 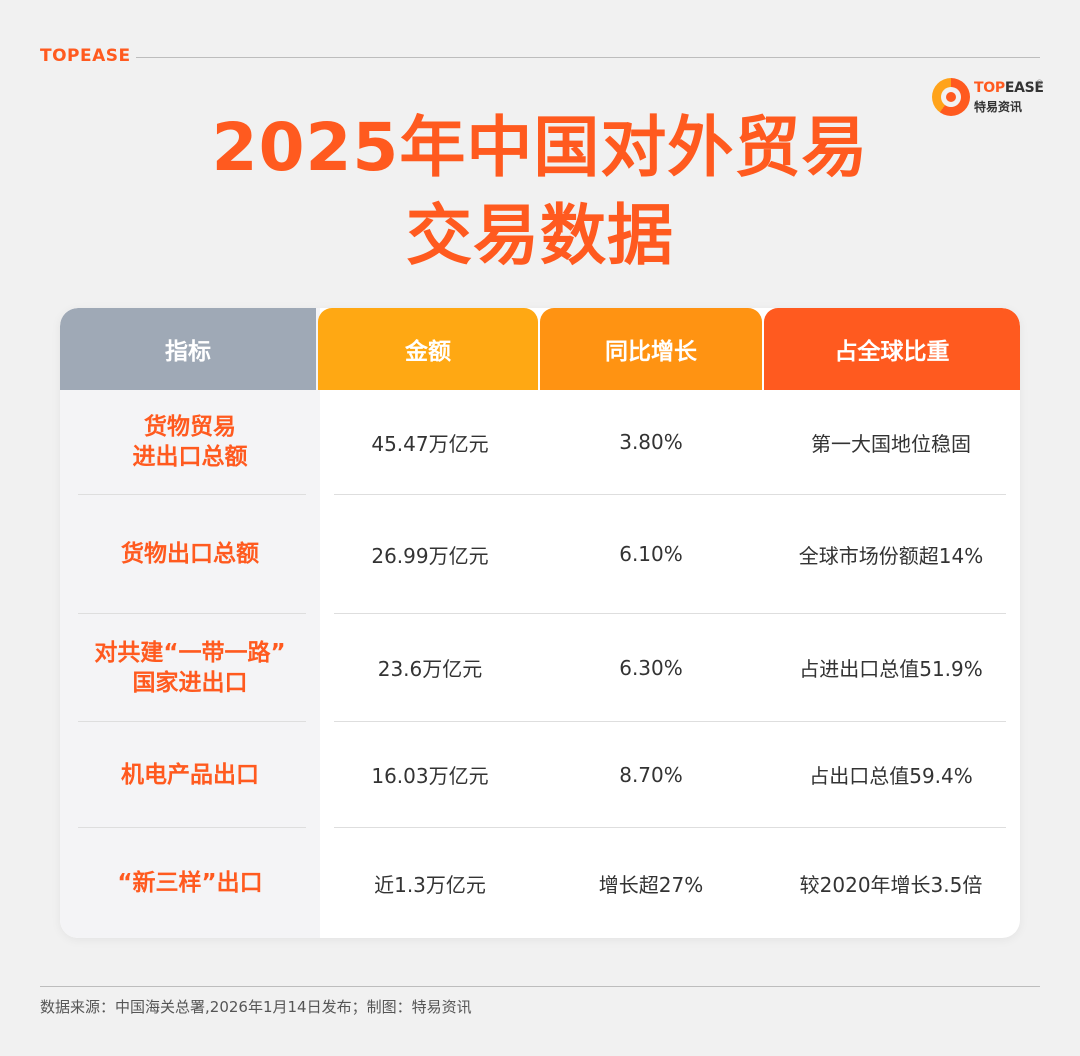 I want to click on logo-registered-mark: ®, so click(x=1039, y=83).